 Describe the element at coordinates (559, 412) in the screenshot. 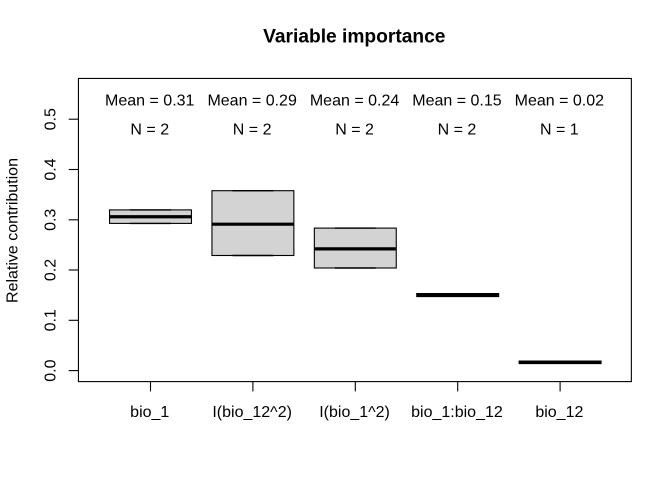

I see `svg-text: bio_12` at that location.